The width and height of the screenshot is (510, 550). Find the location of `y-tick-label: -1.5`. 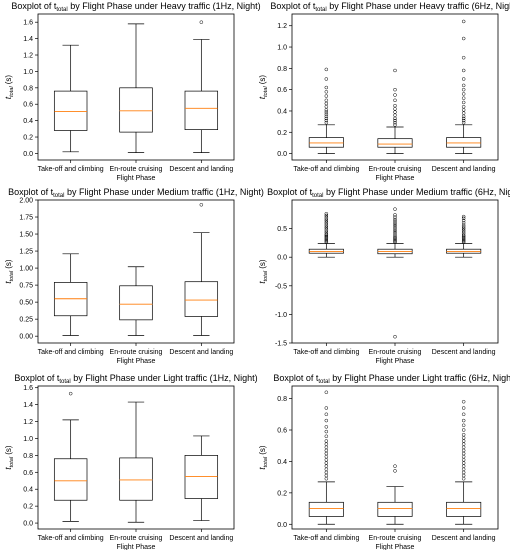

y-tick-label: -1.5 is located at coordinates (281, 344).